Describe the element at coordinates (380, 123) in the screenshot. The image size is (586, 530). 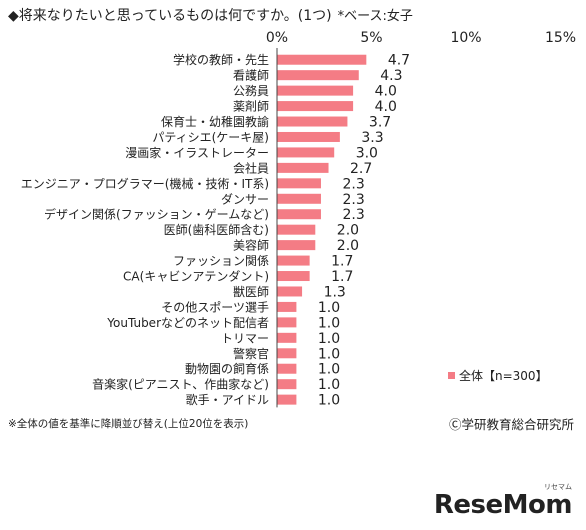
I see `data-label: 3.7` at that location.